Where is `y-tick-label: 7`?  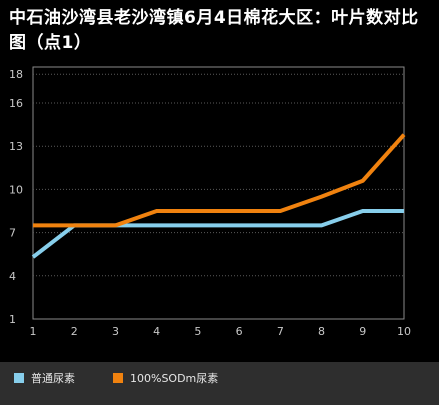 y-tick-label: 7 is located at coordinates (12, 233).